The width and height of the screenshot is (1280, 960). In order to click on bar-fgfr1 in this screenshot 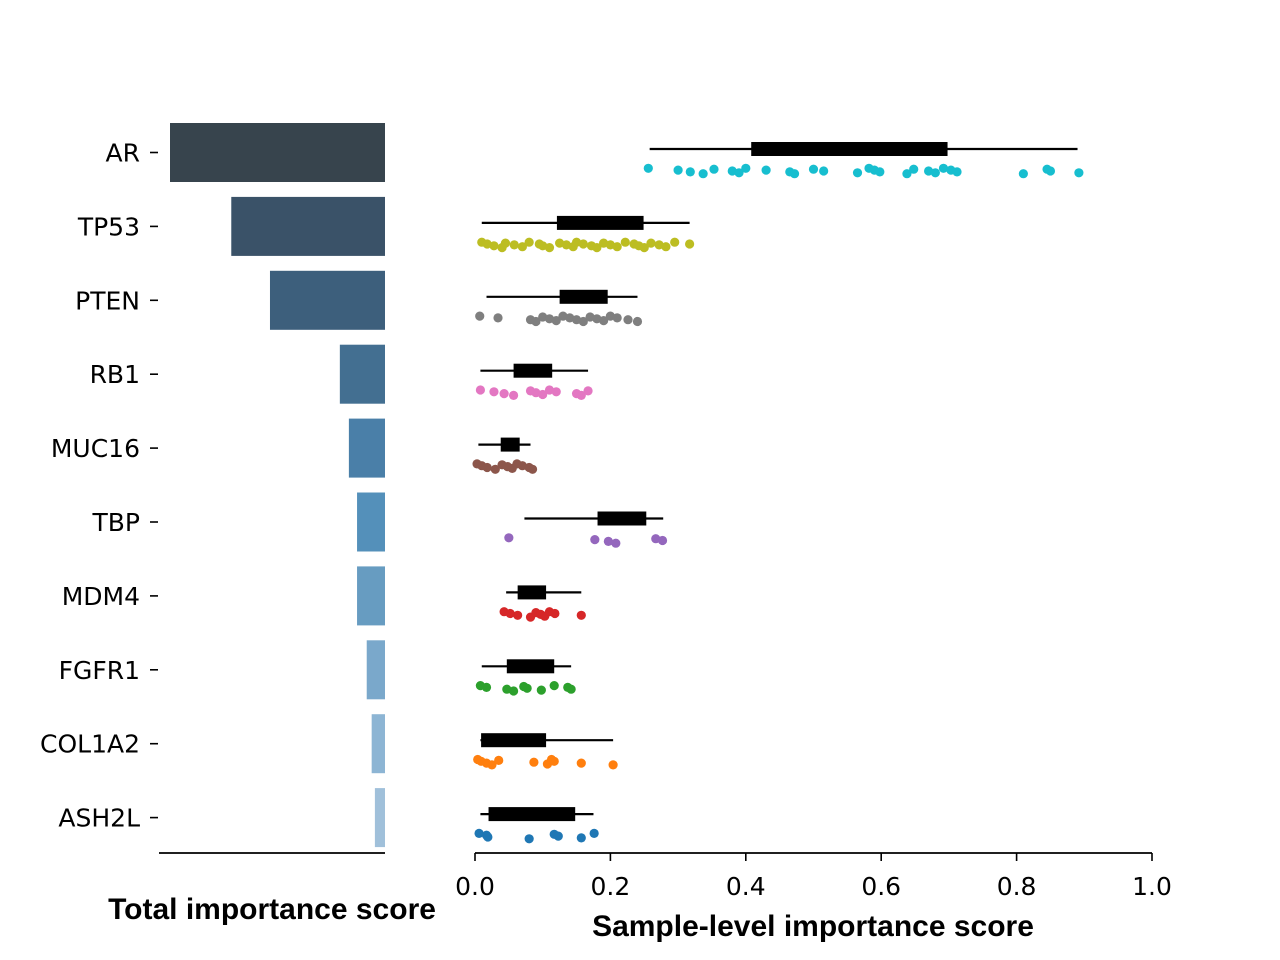, I will do `click(375, 670)`.